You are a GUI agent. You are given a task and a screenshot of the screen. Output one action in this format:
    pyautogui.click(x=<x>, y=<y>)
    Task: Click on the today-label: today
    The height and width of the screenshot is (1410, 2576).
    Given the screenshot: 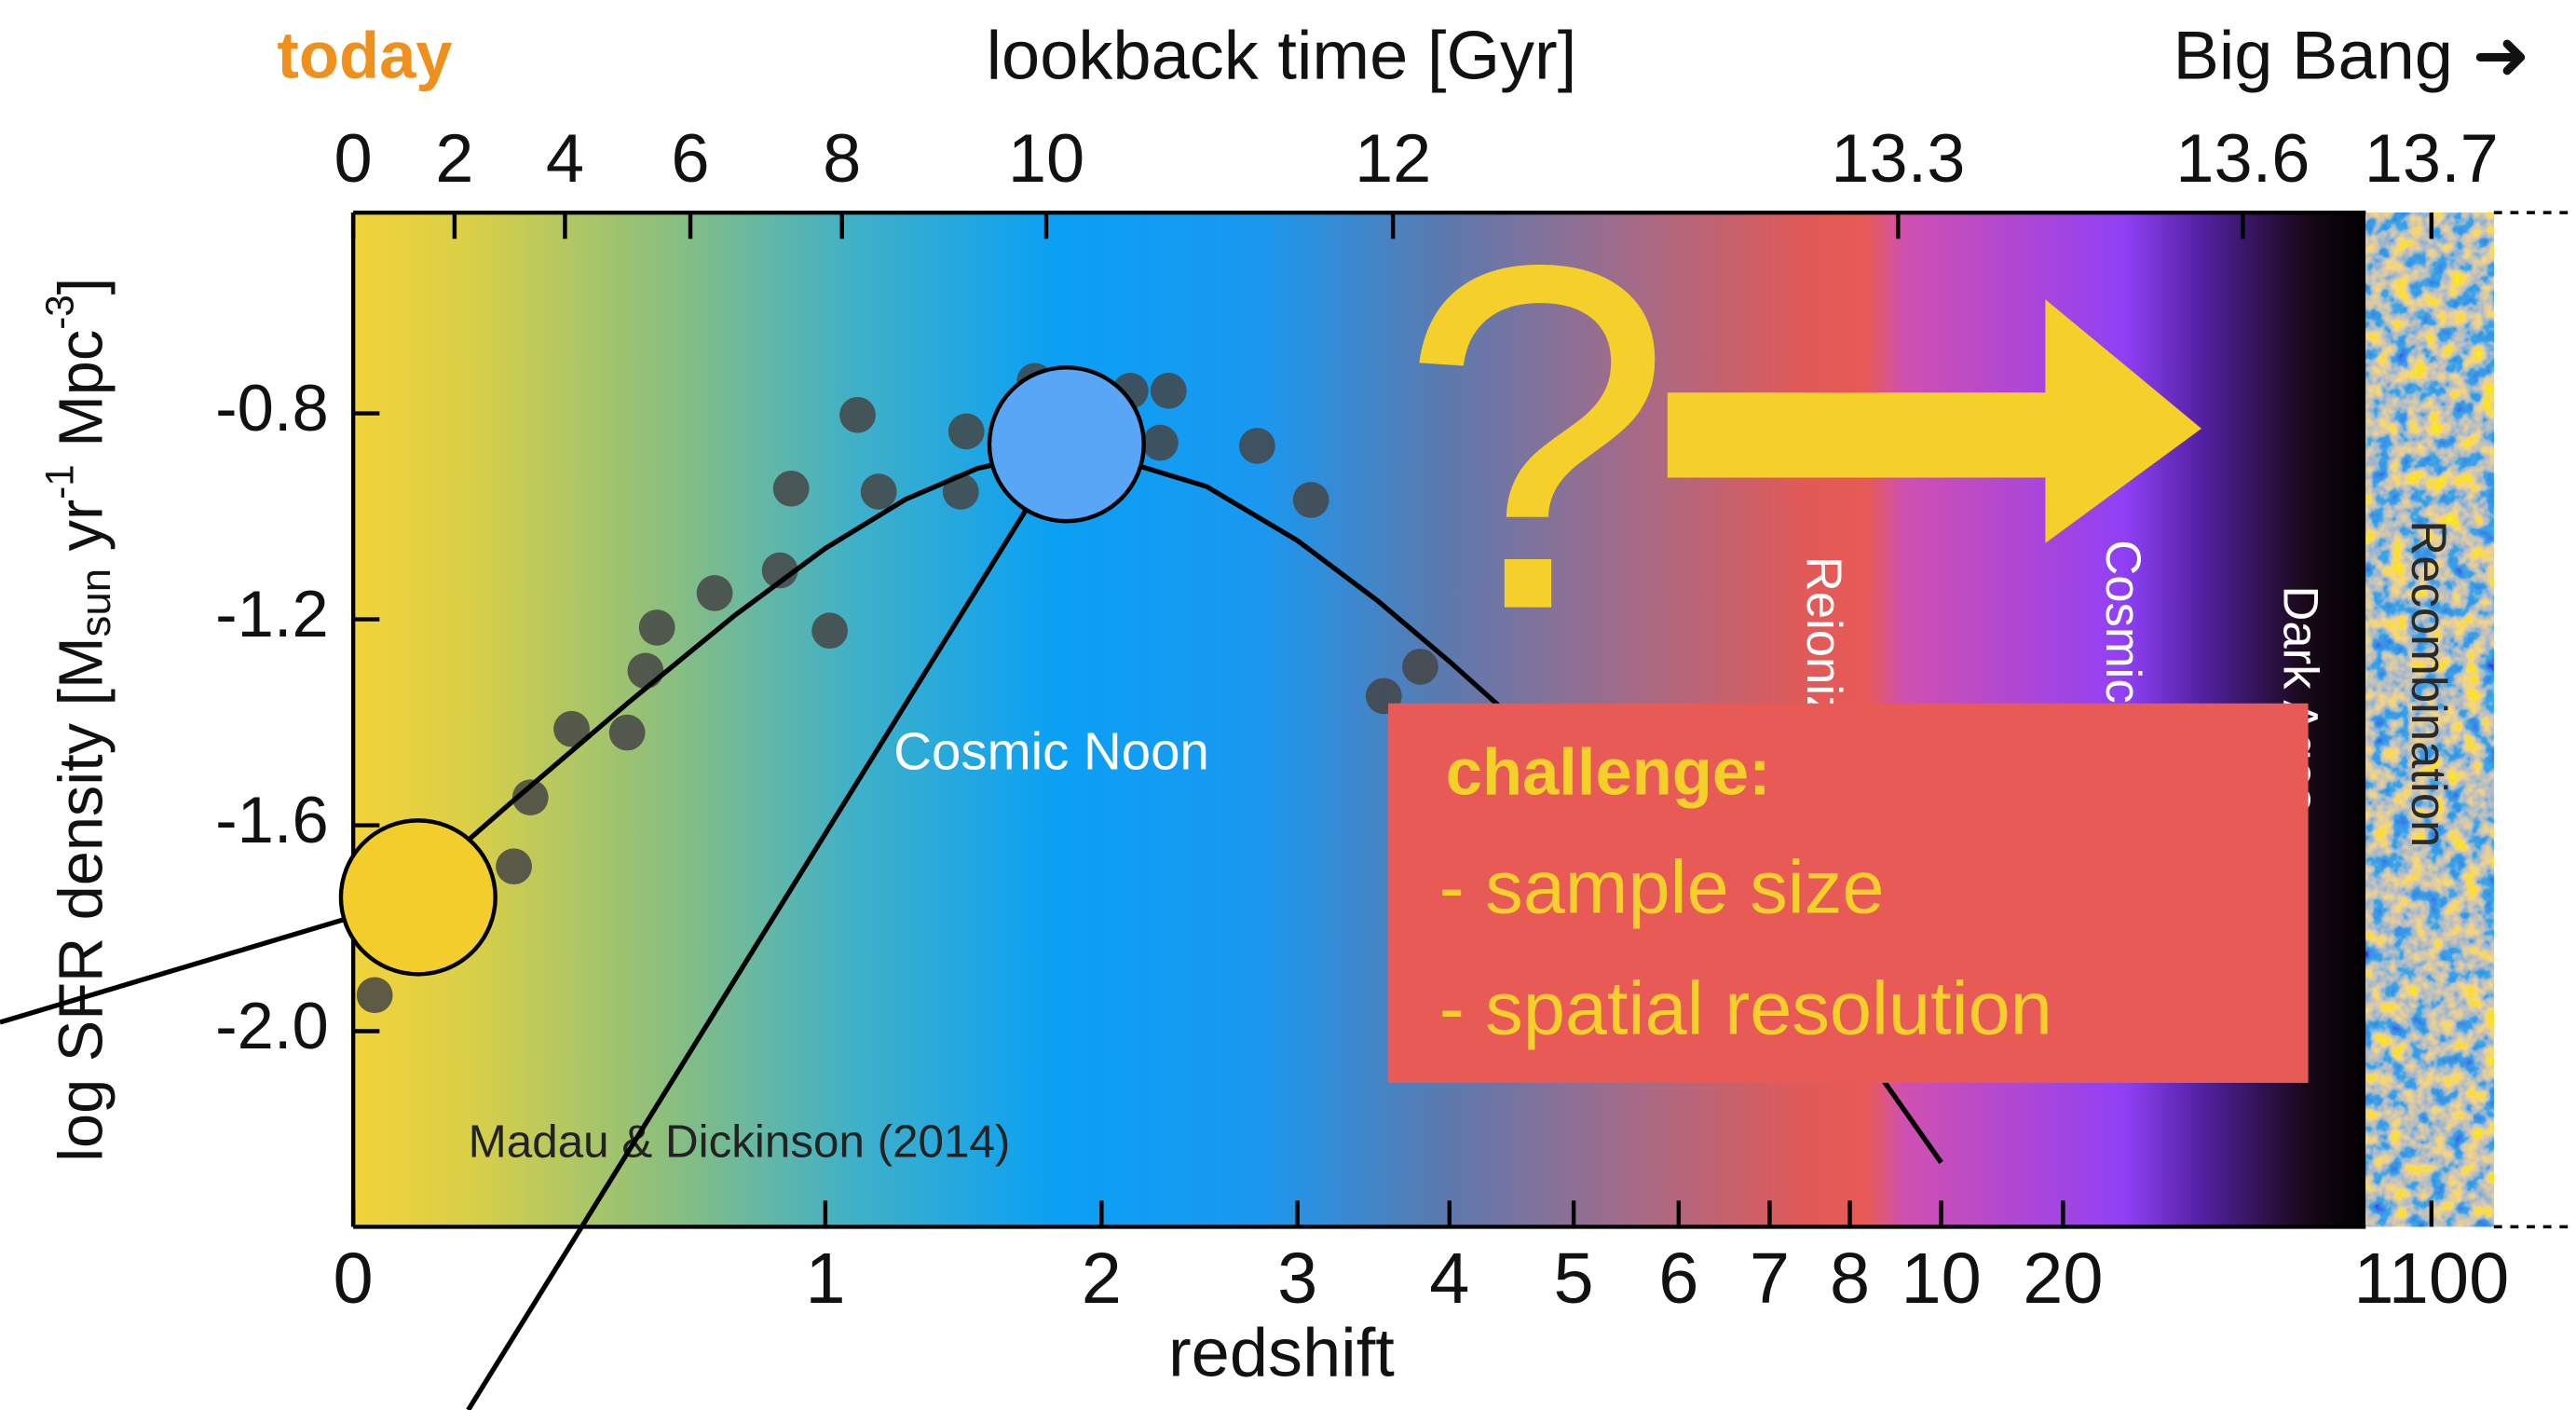 What is the action you would take?
    pyautogui.click(x=364, y=55)
    